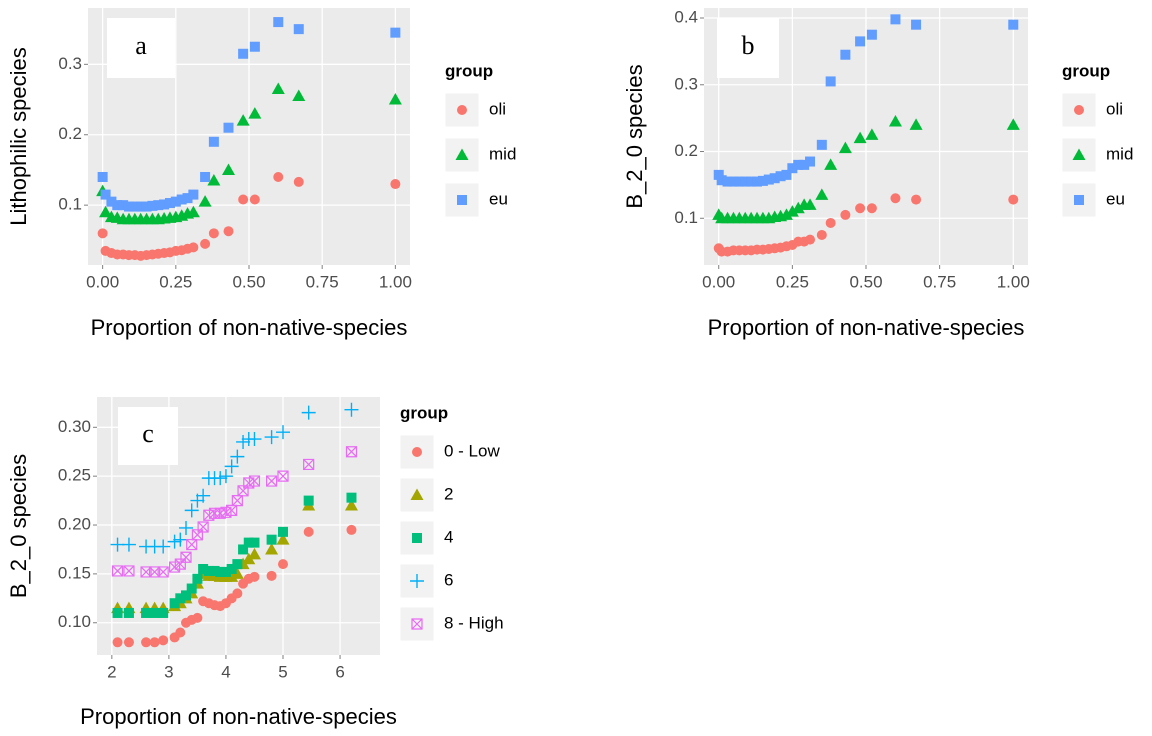 This screenshot has height=736, width=1152. Describe the element at coordinates (686, 150) in the screenshot. I see `y-tick-label: 0.2` at that location.